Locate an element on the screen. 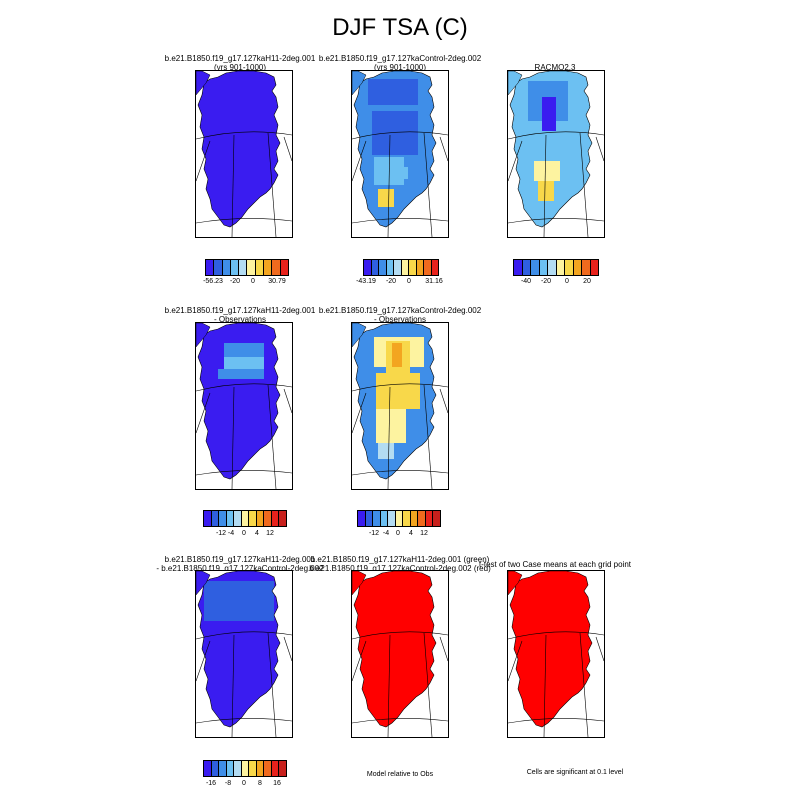  cbar-tick: 4 is located at coordinates (257, 533).